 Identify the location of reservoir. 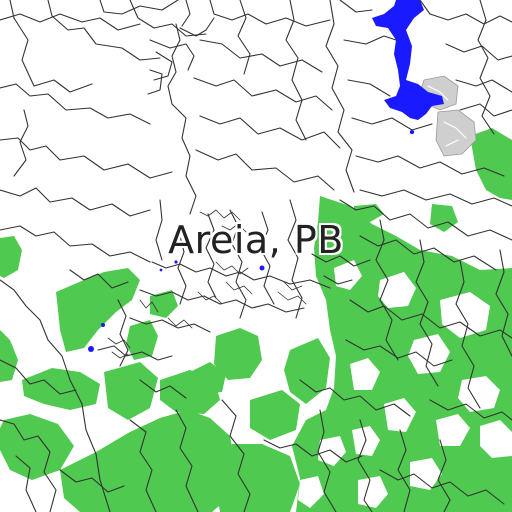
(408, 60).